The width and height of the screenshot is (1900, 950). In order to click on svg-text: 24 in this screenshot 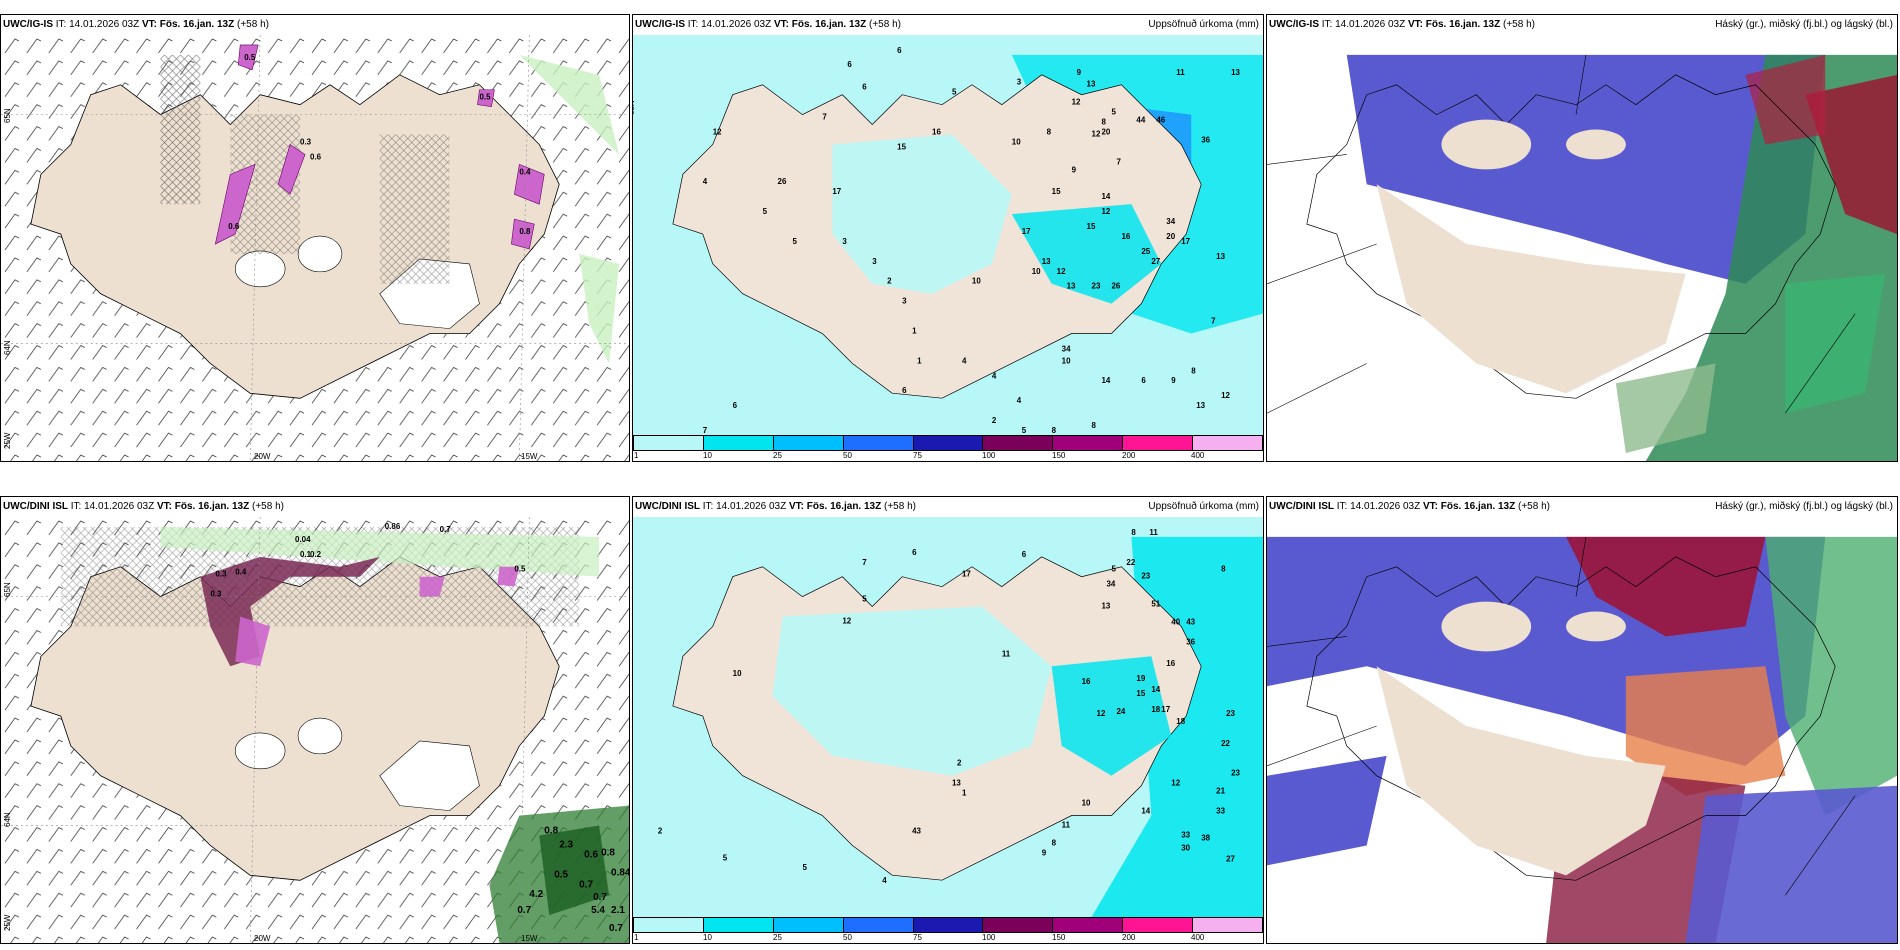, I will do `click(1120, 711)`.